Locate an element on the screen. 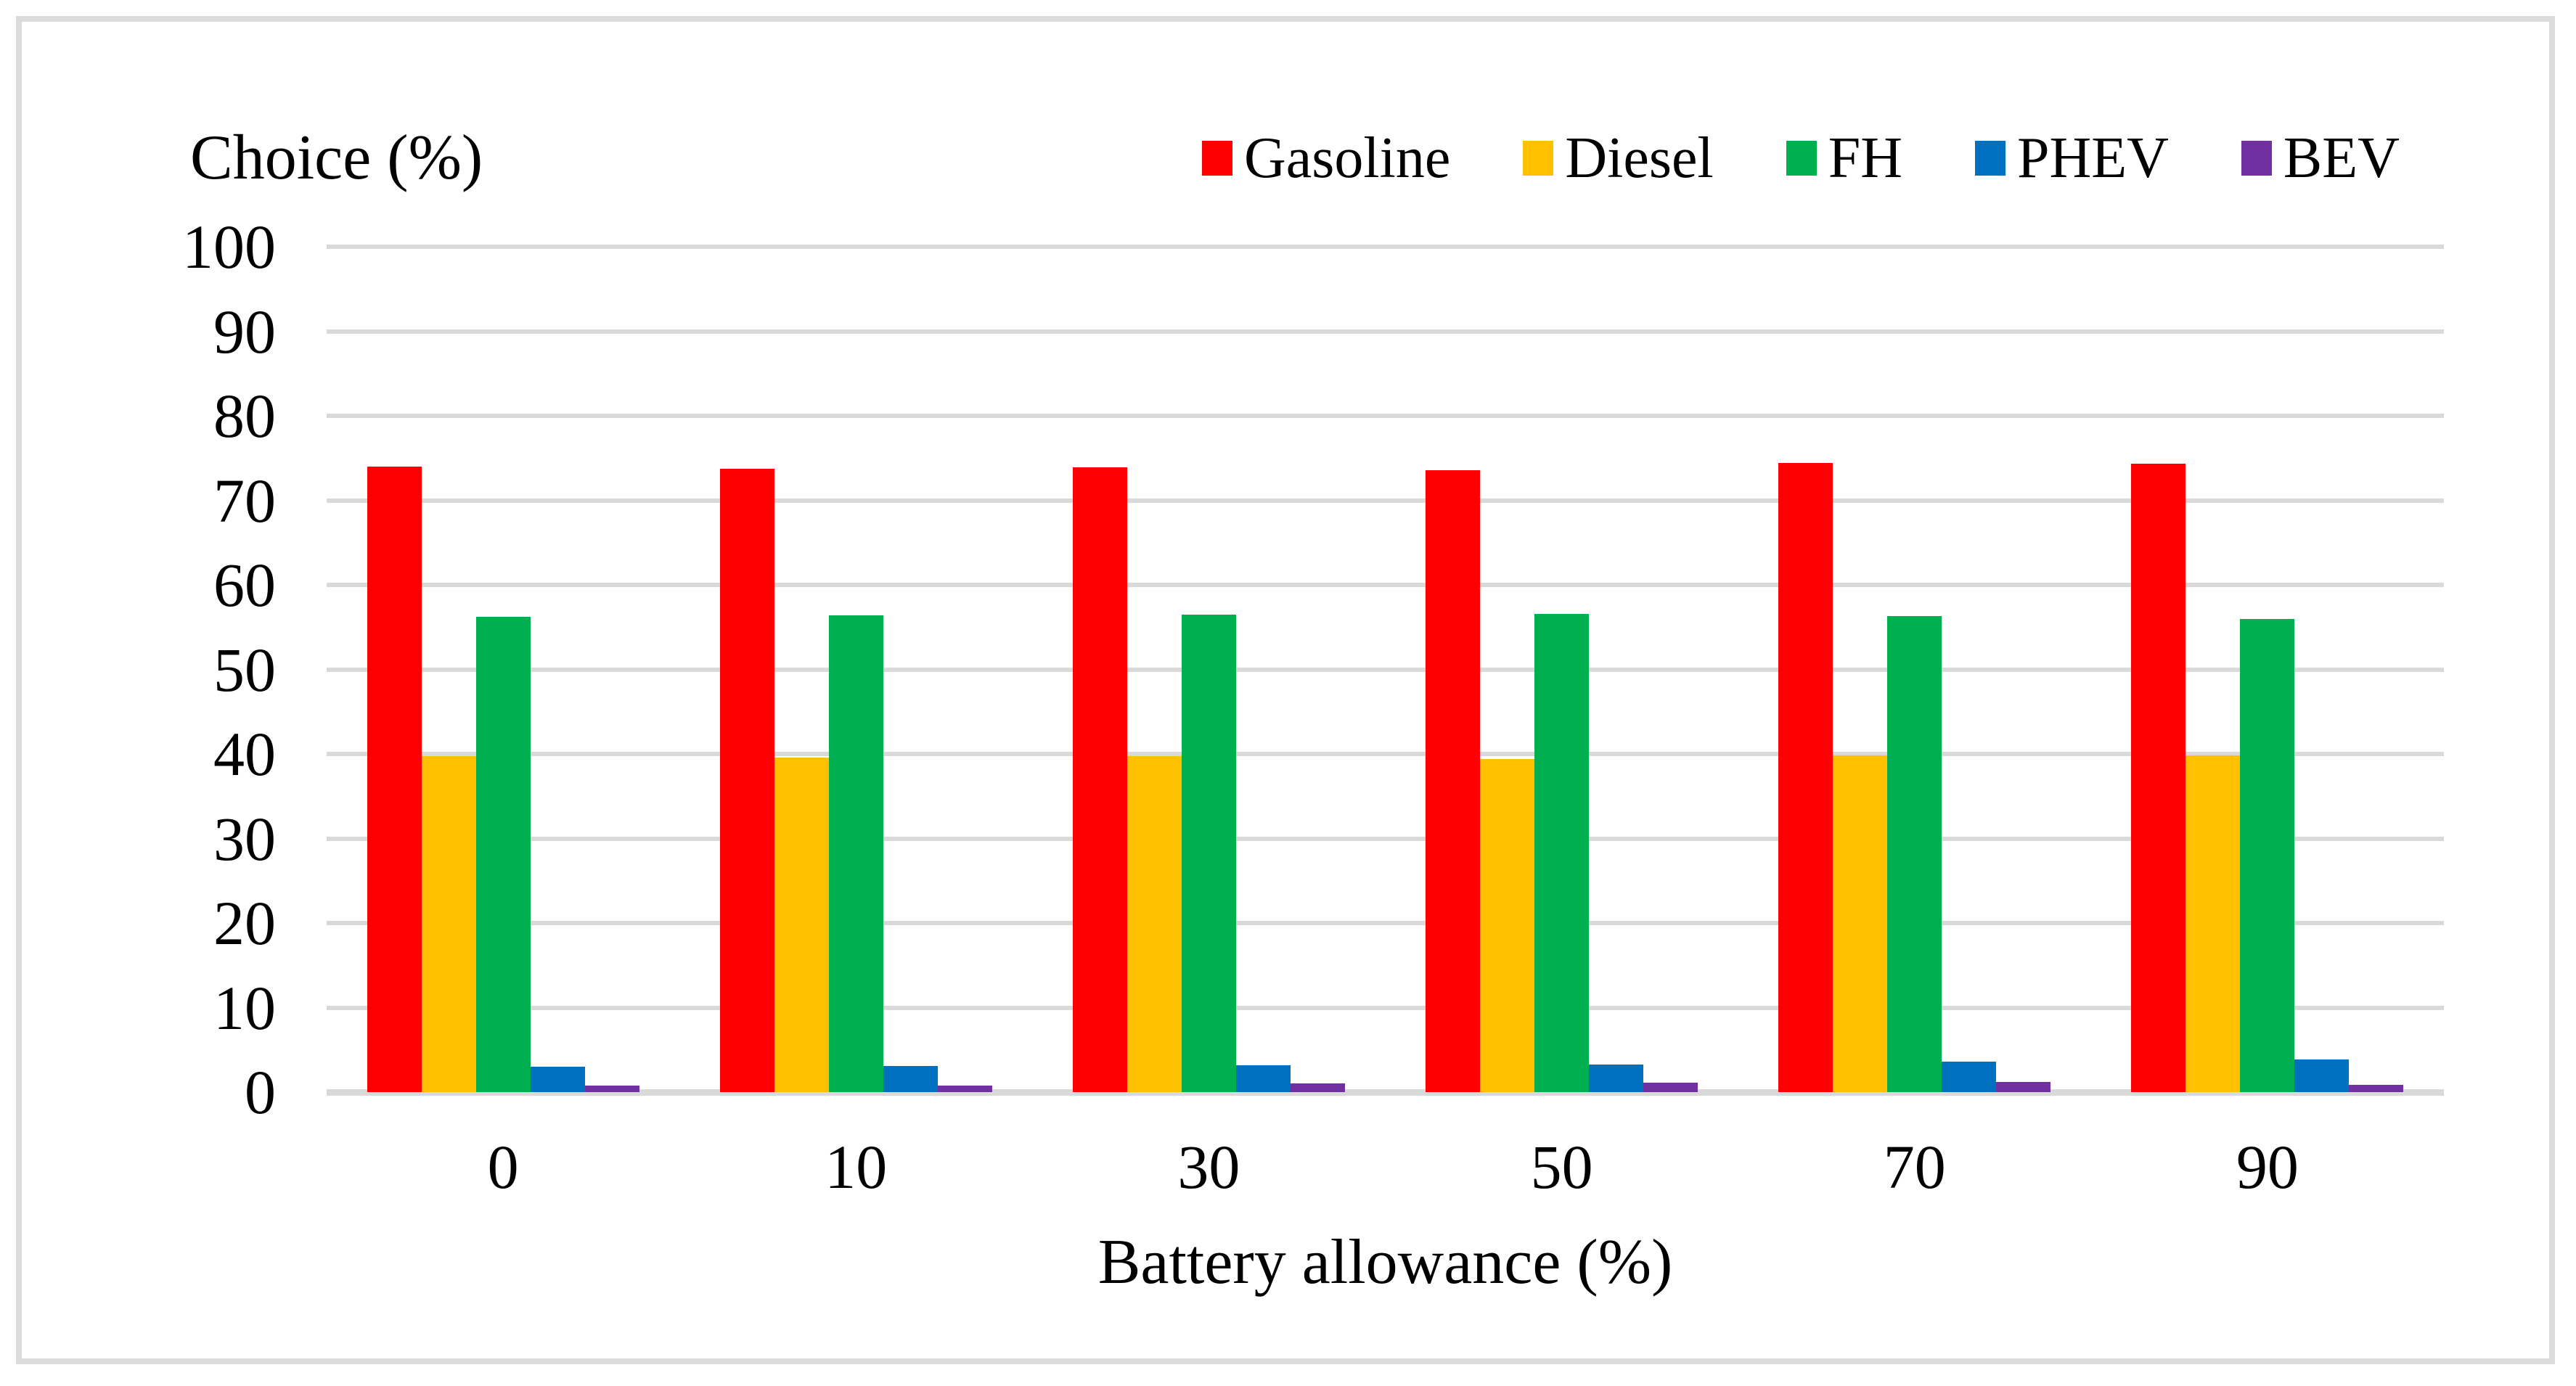 The width and height of the screenshot is (2576, 1386). x-axis-tick-label: 90 is located at coordinates (2268, 1167).